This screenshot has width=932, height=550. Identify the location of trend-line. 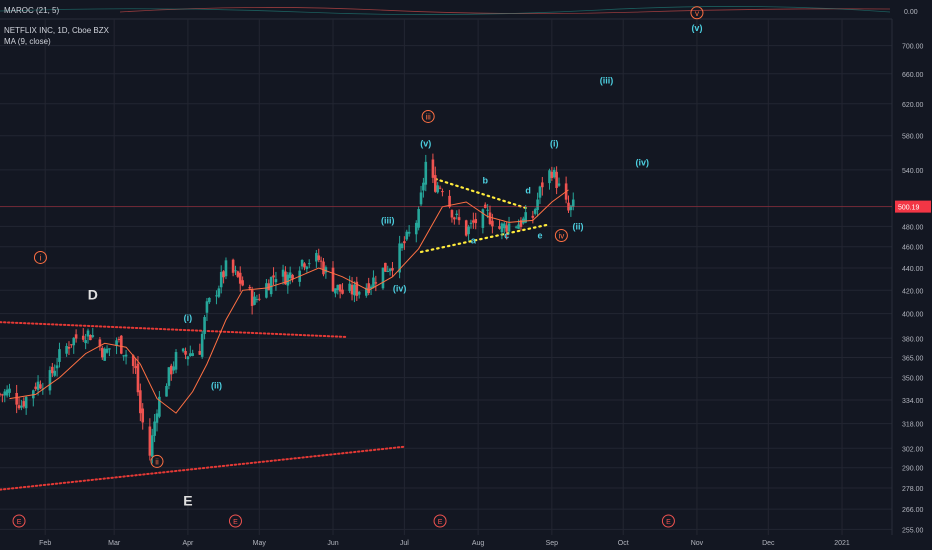
(174, 329).